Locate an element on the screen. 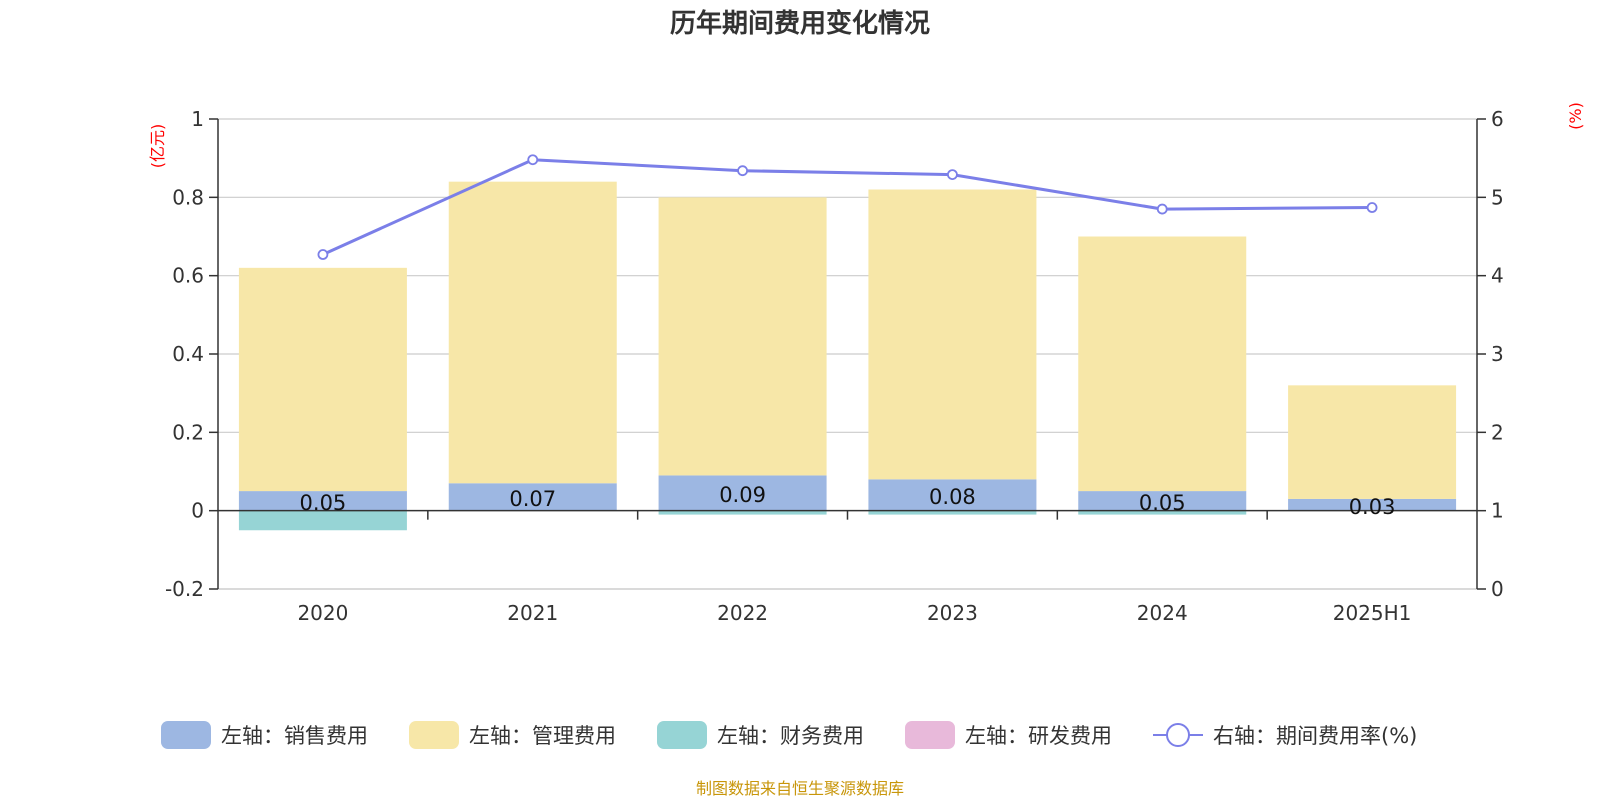  legend-label: 左轴：研发费用 is located at coordinates (1038, 736).